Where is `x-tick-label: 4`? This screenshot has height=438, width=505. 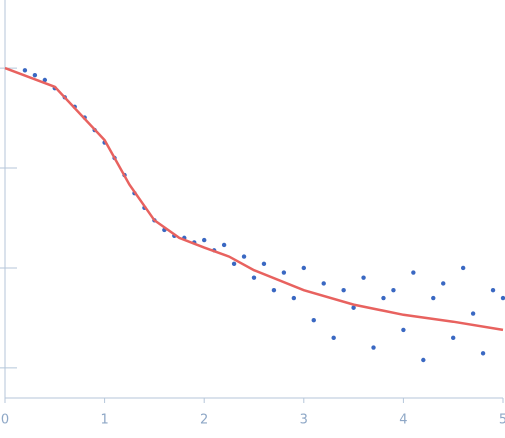
x-tick-label: 4 is located at coordinates (403, 420).